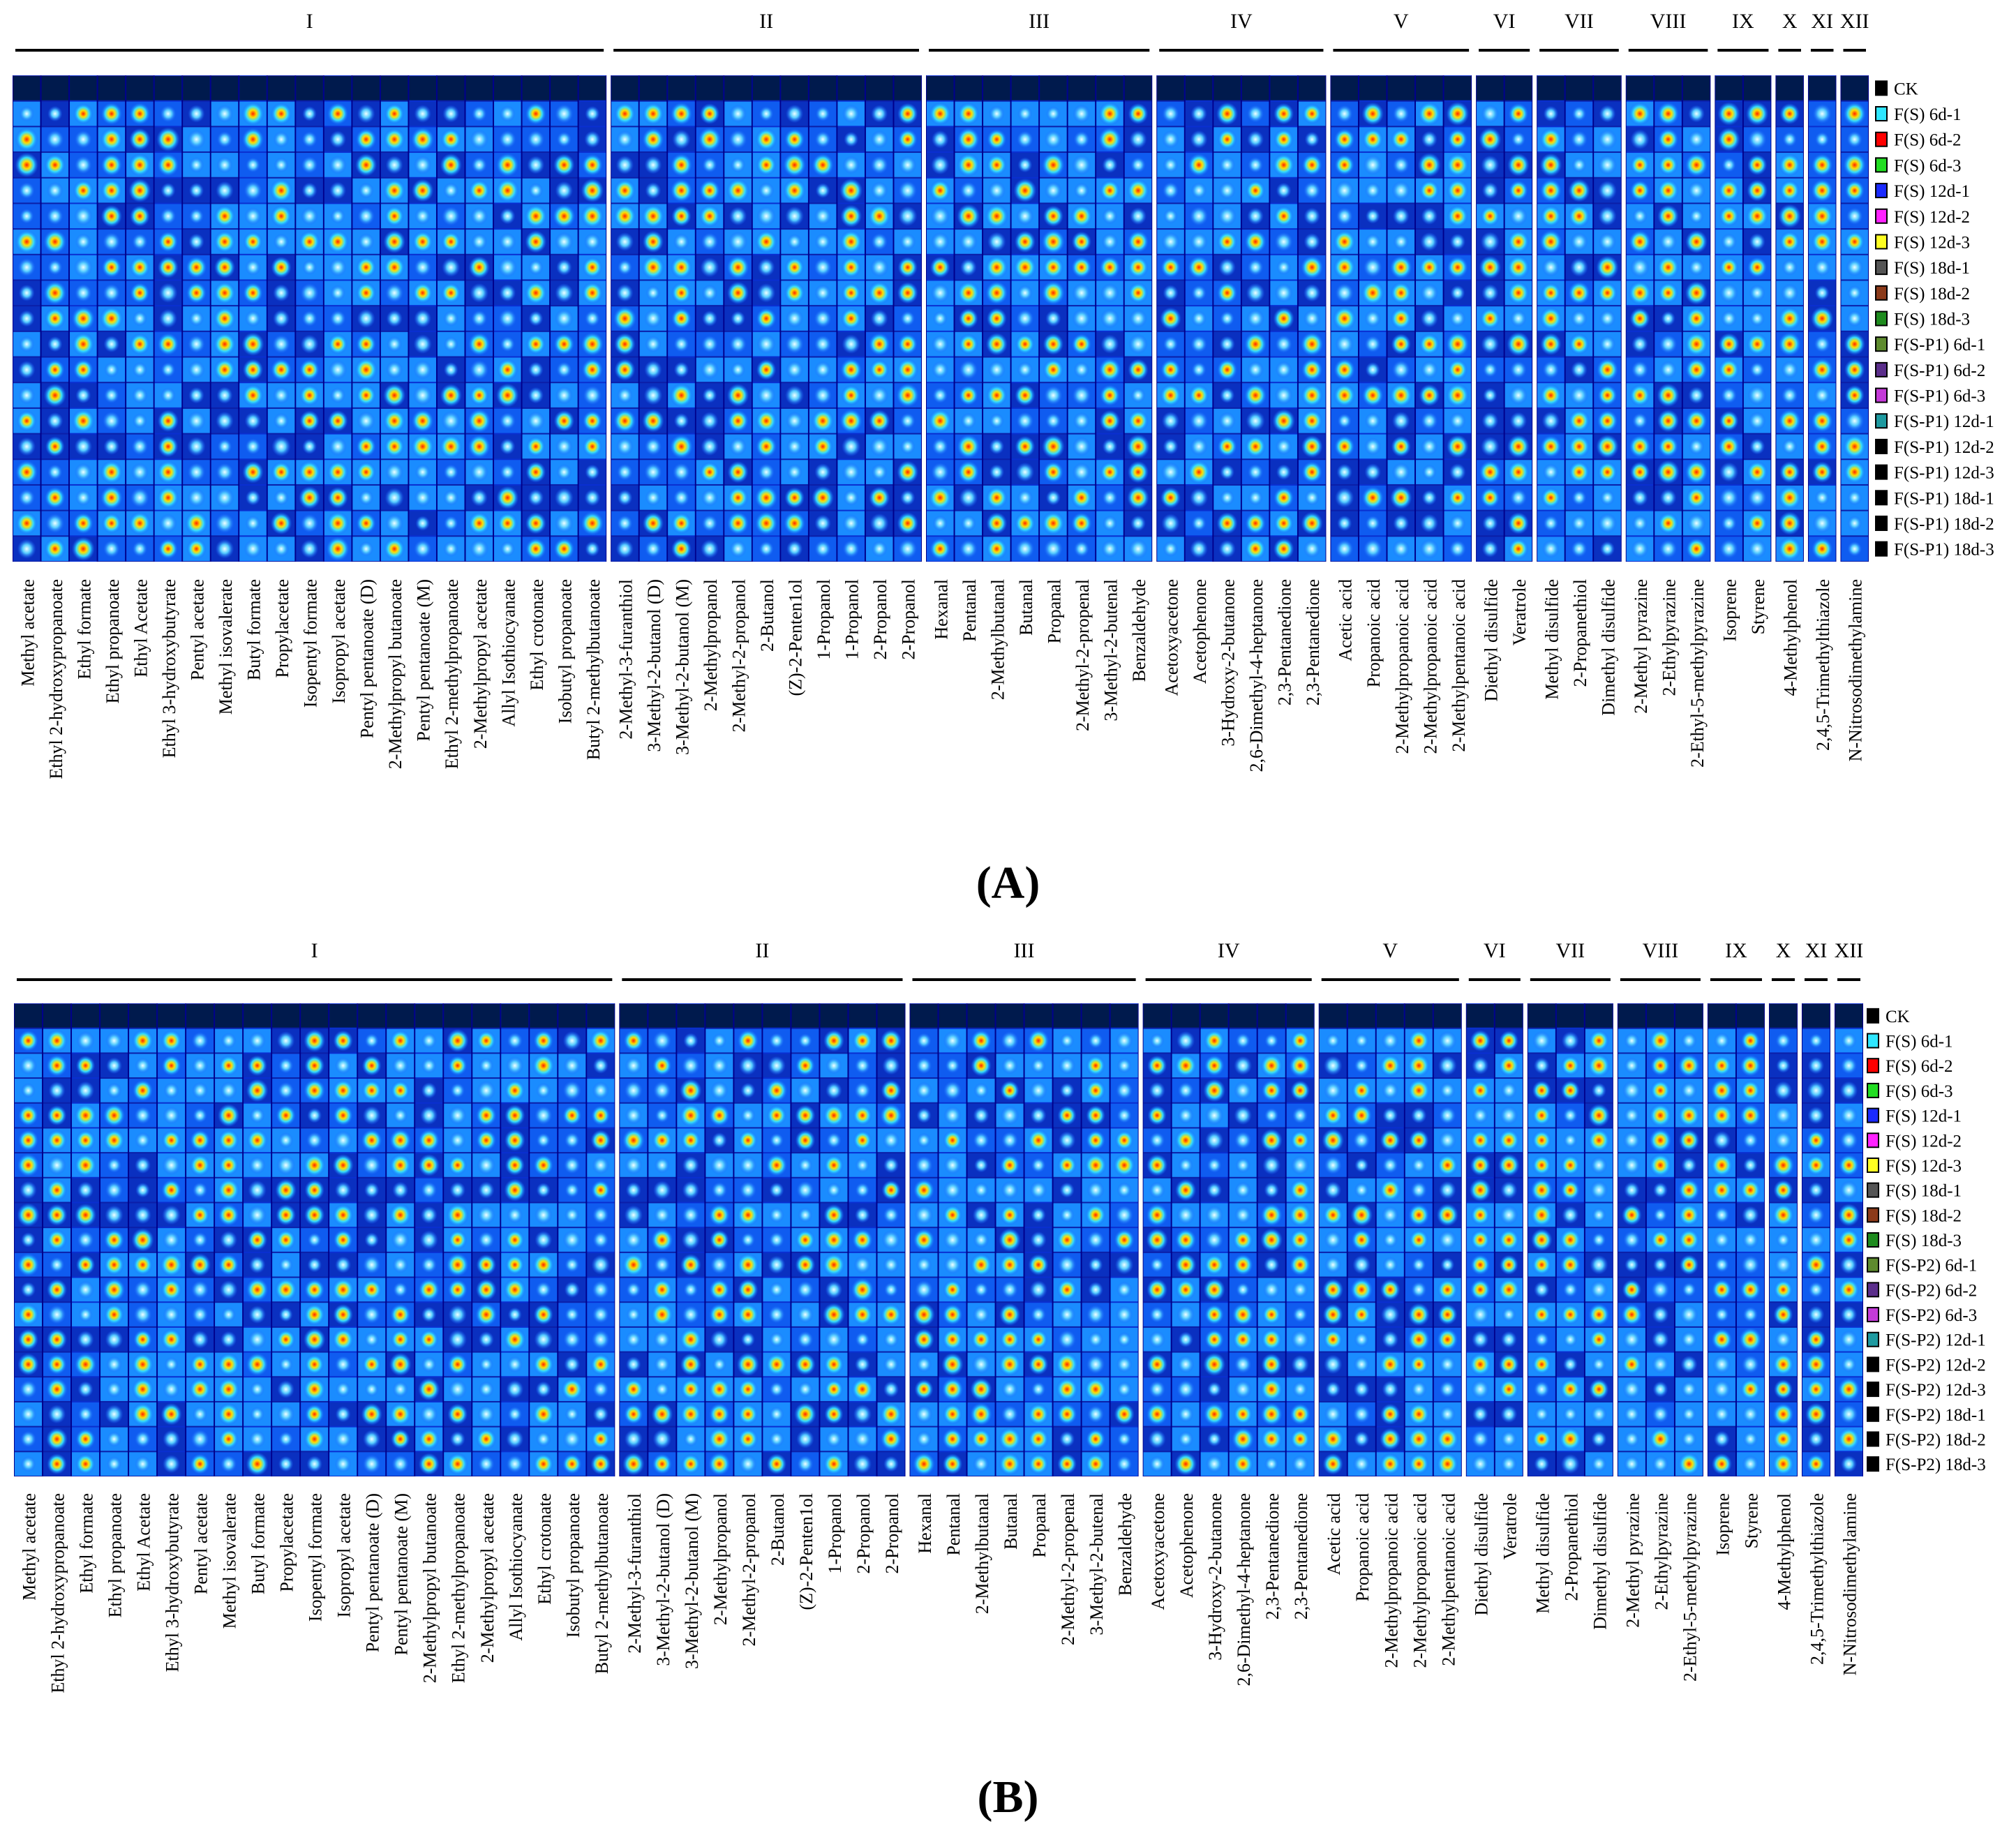 Image resolution: width=2016 pixels, height=1826 pixels. I want to click on column-label: 2,3-Pentanedione, so click(1272, 1556).